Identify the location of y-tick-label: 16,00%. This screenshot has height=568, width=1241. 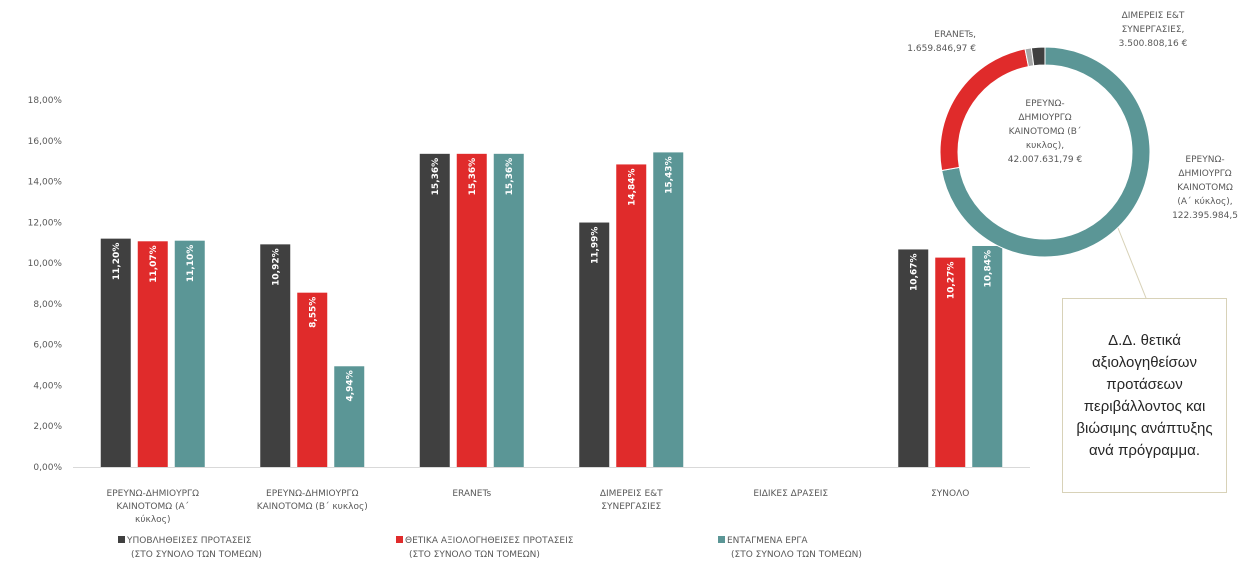
(45, 142).